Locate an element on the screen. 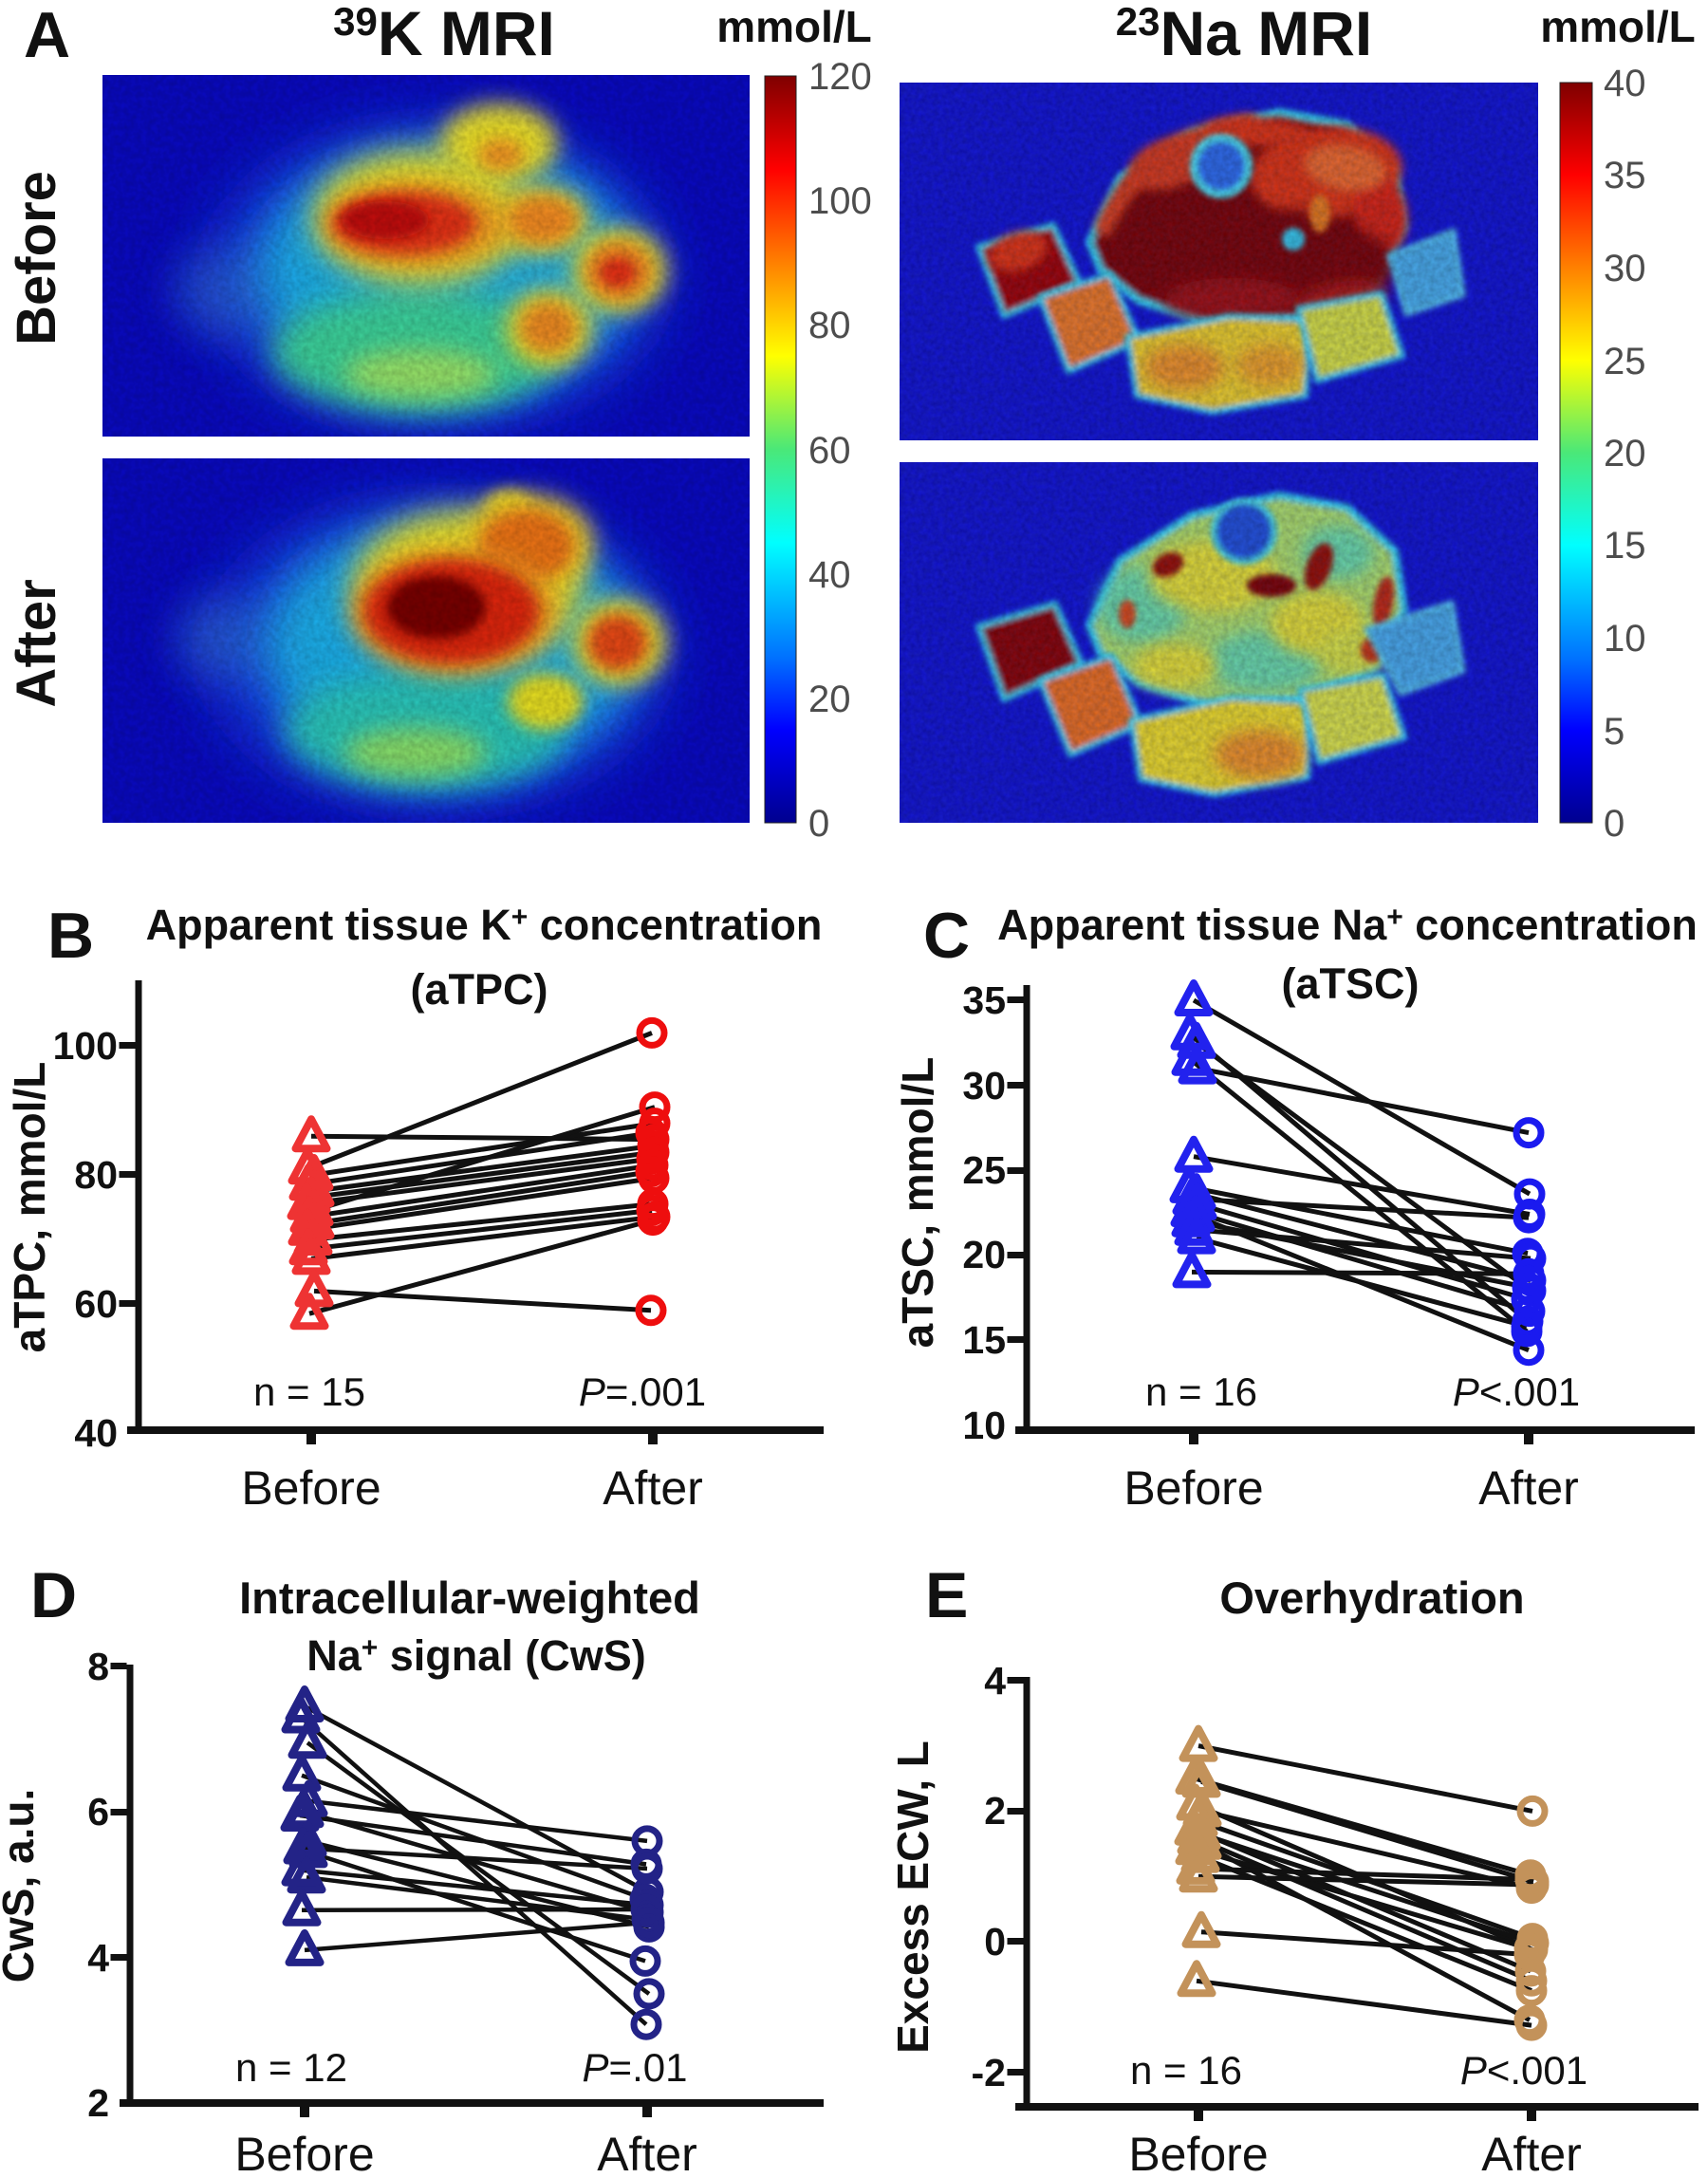  svg-text: -2 is located at coordinates (989, 2072).